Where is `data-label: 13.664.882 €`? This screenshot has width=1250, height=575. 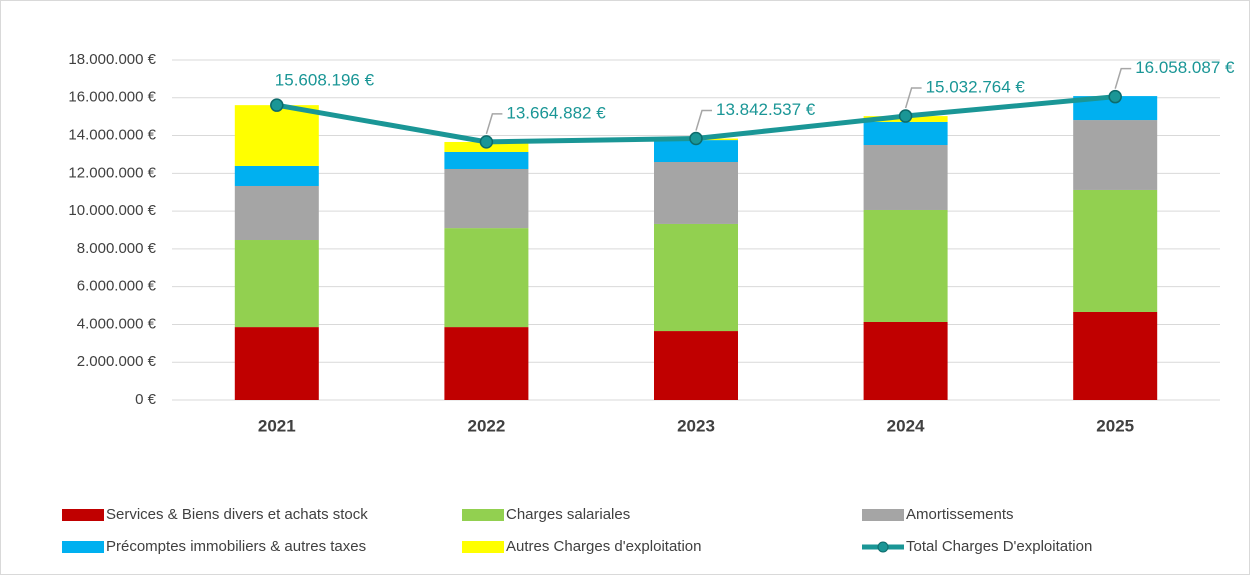 data-label: 13.664.882 € is located at coordinates (556, 112).